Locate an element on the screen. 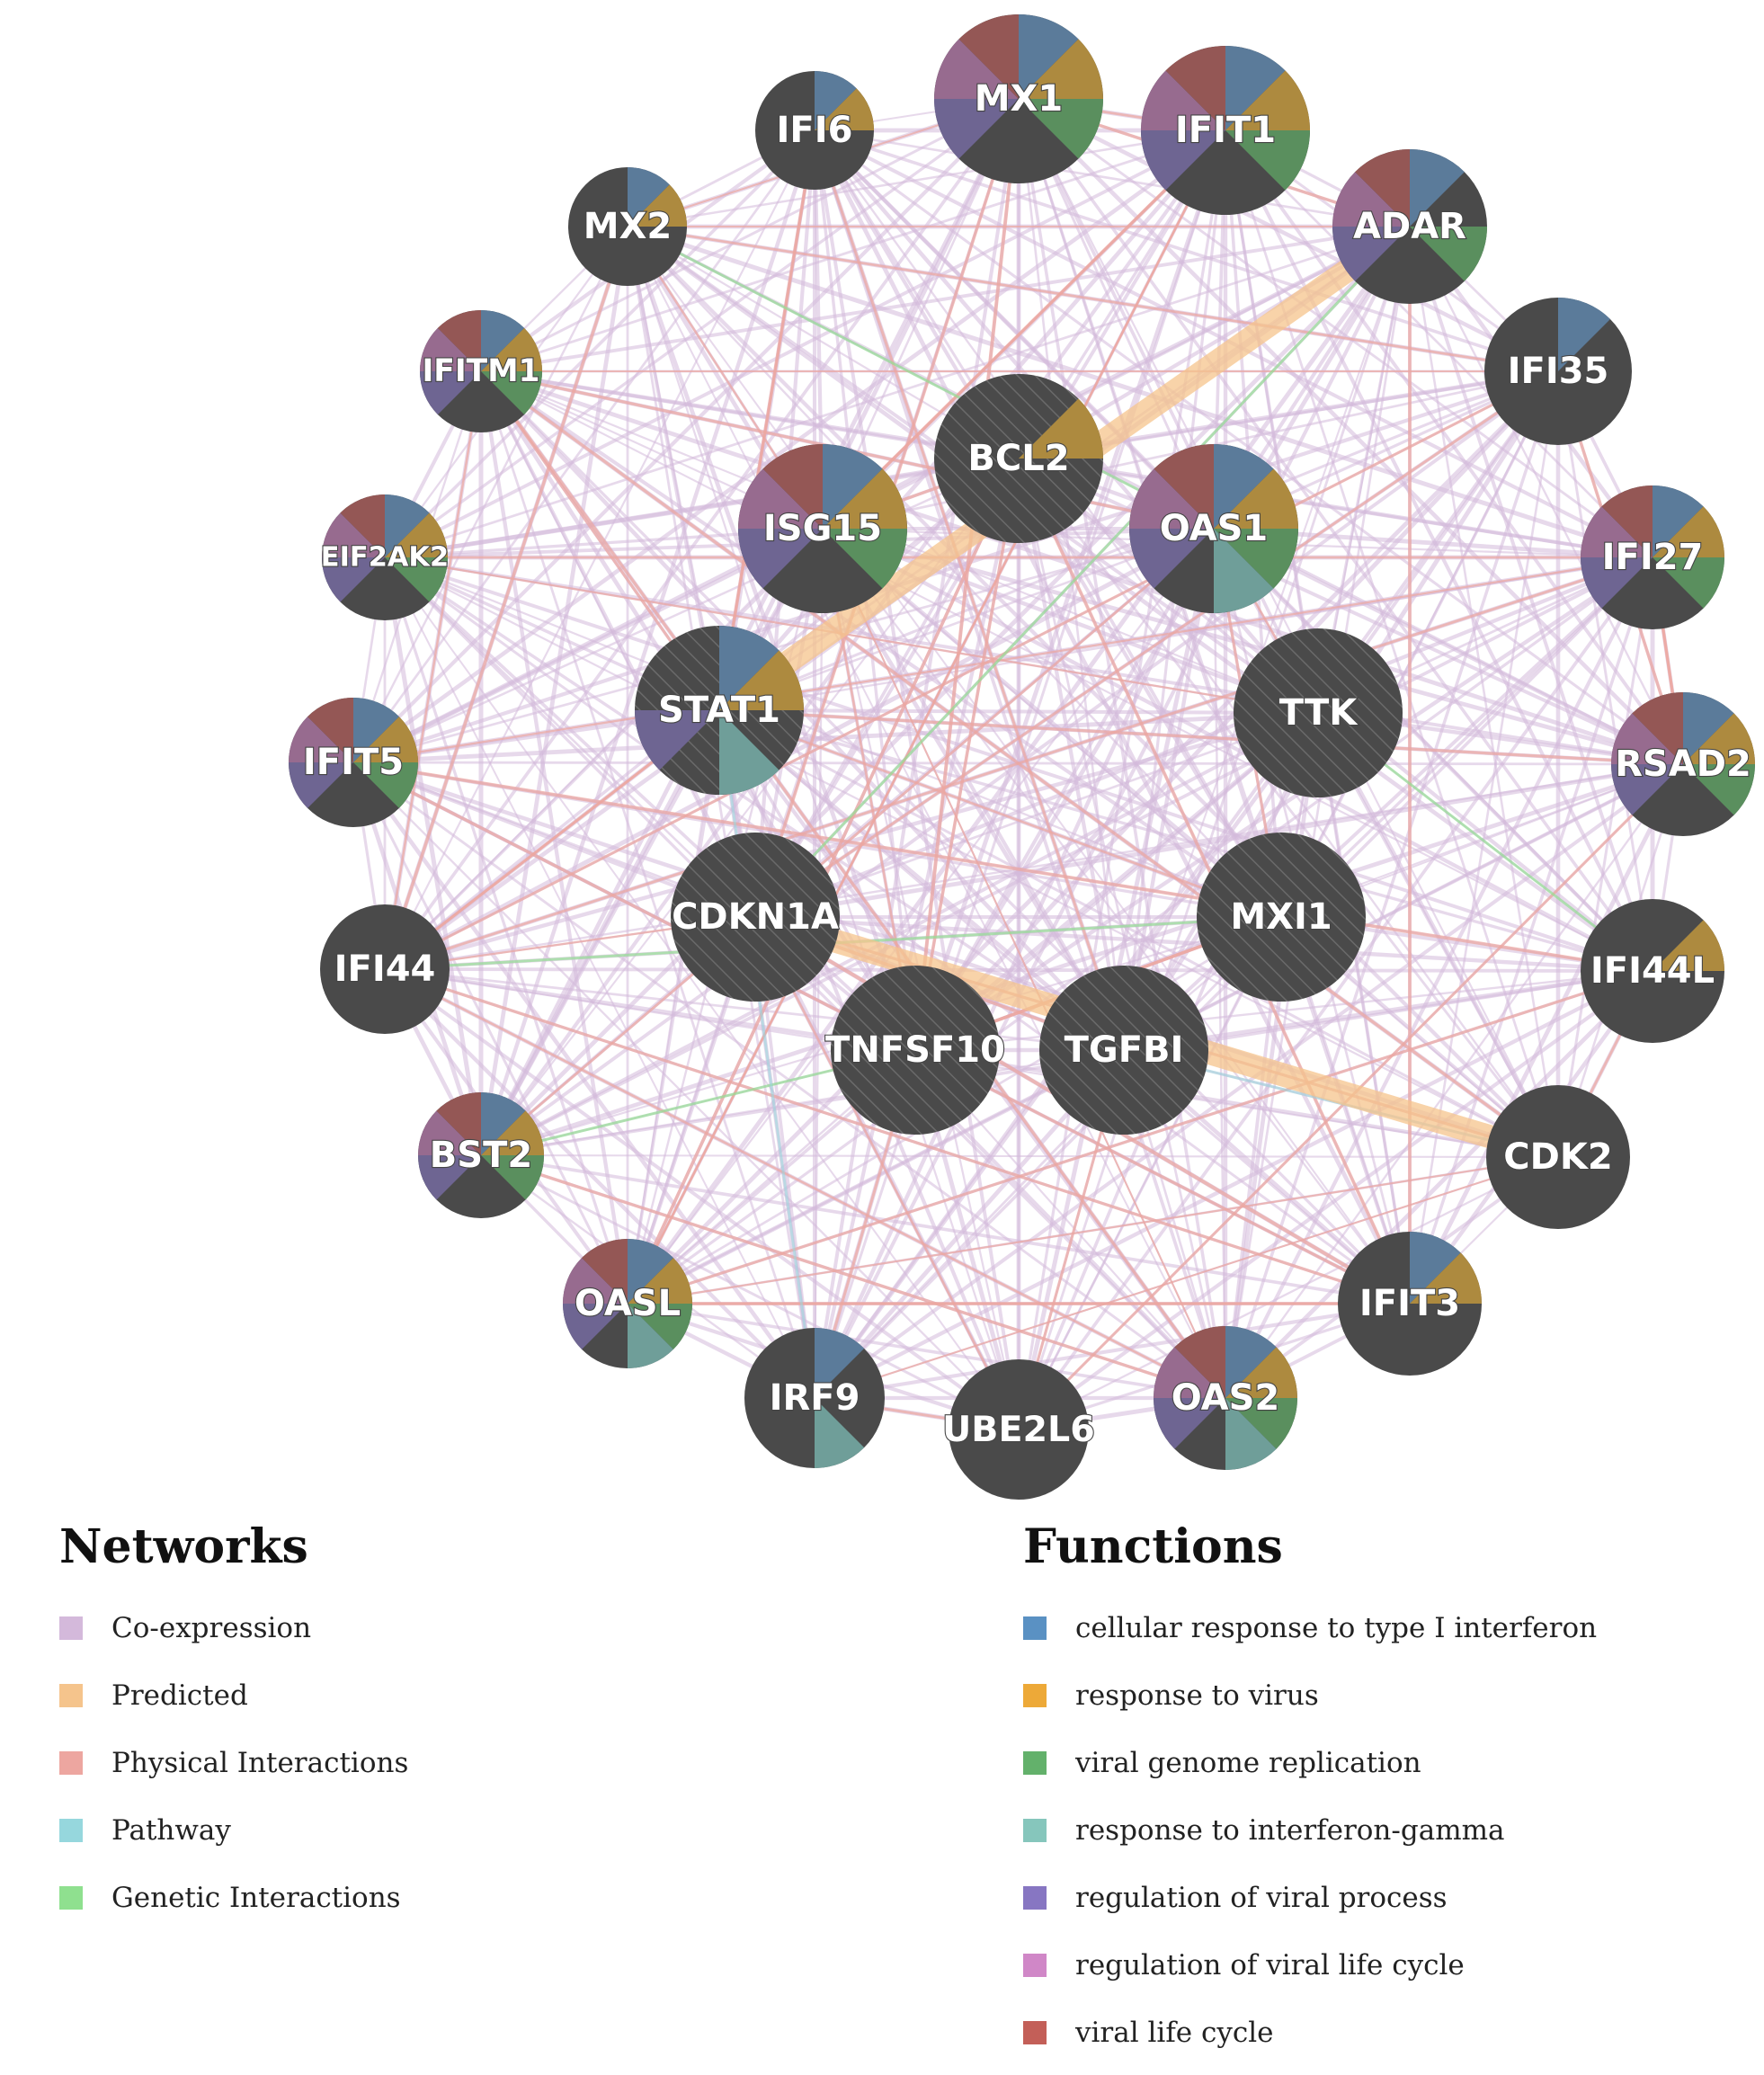  gene-node-mx2: MX2 is located at coordinates (627, 226).